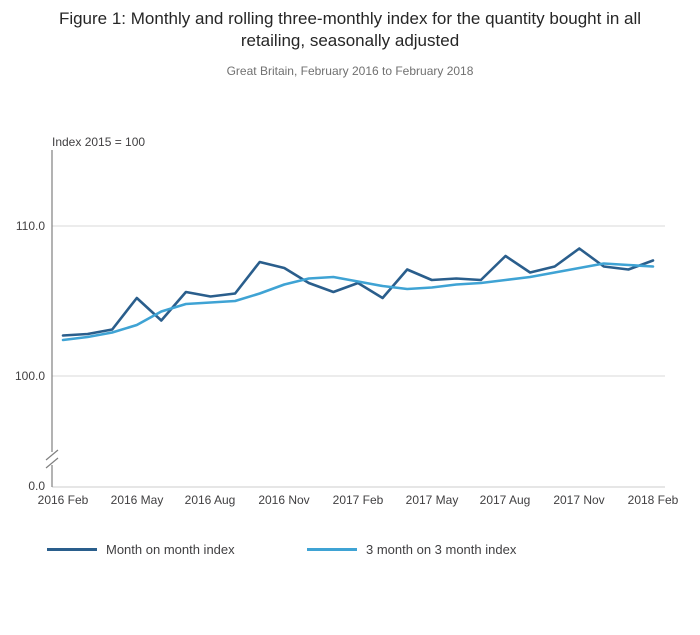  Describe the element at coordinates (653, 500) in the screenshot. I see `x-tick-label: 2018 Feb` at that location.